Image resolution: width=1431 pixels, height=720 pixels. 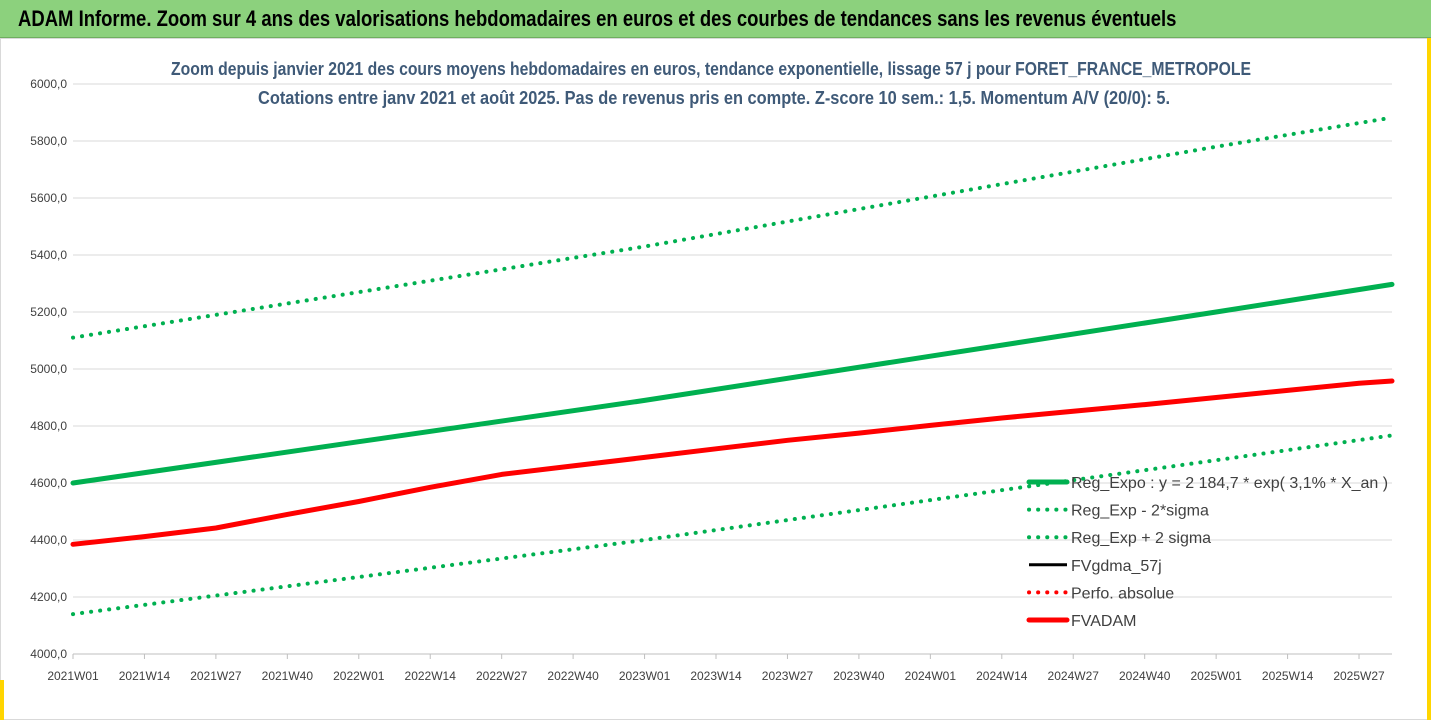 What do you see at coordinates (502, 676) in the screenshot?
I see `x-tick-label: 2022W27` at bounding box center [502, 676].